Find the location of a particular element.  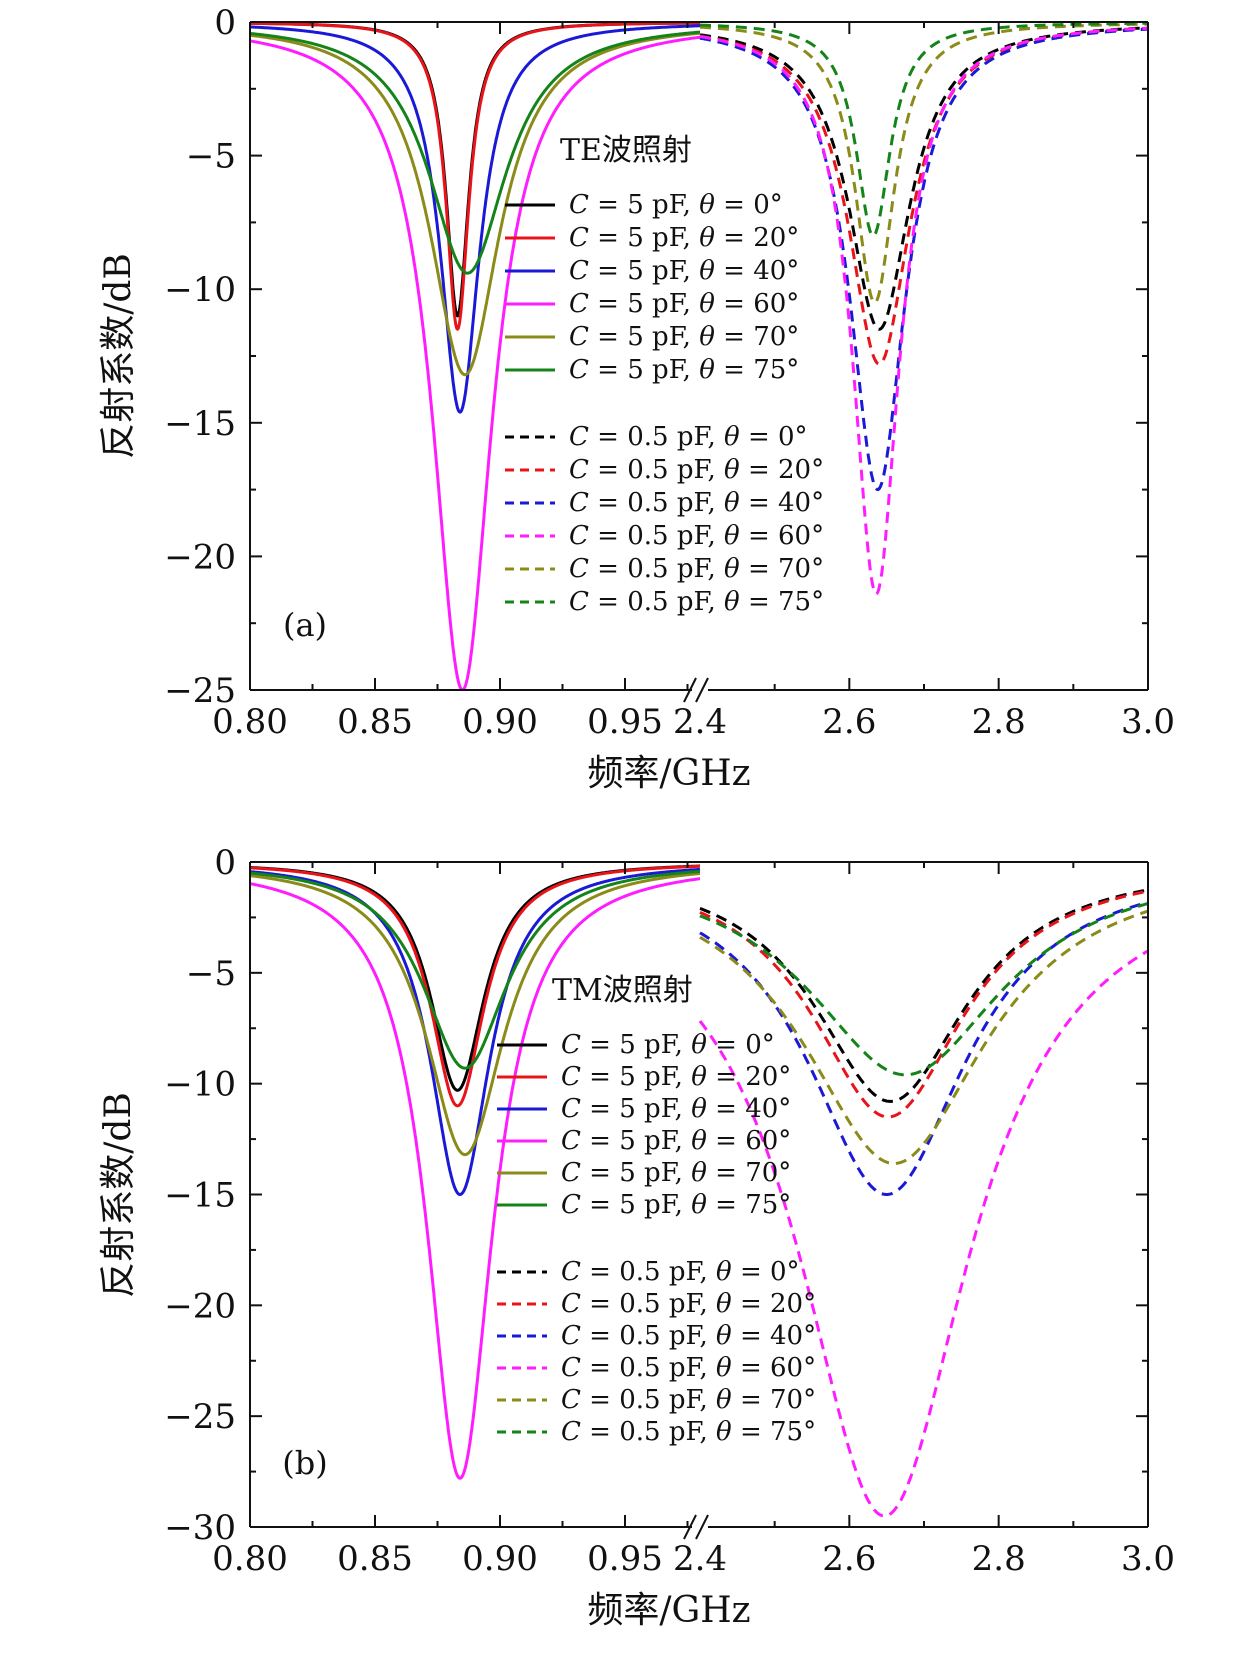

y-tick-label: −30 is located at coordinates (200, 1528).